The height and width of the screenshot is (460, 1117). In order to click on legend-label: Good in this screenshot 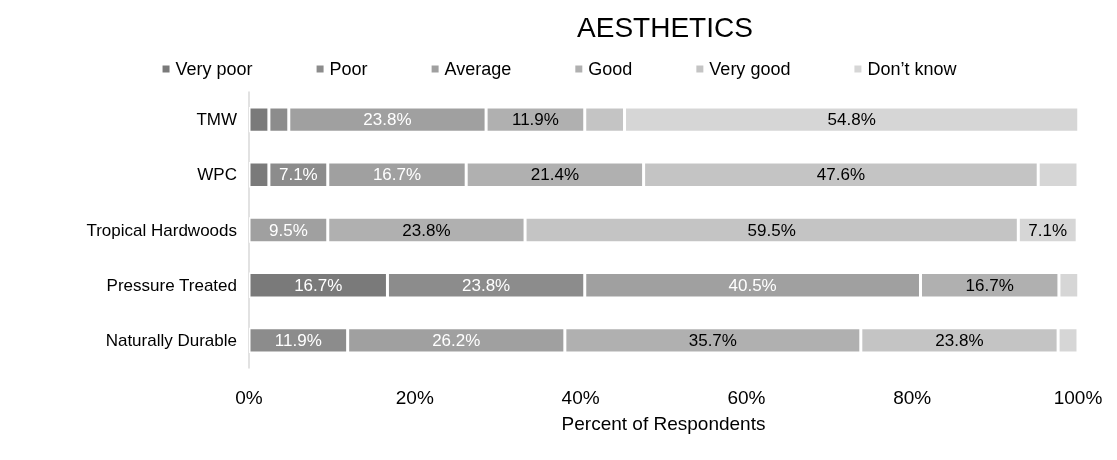, I will do `click(610, 69)`.